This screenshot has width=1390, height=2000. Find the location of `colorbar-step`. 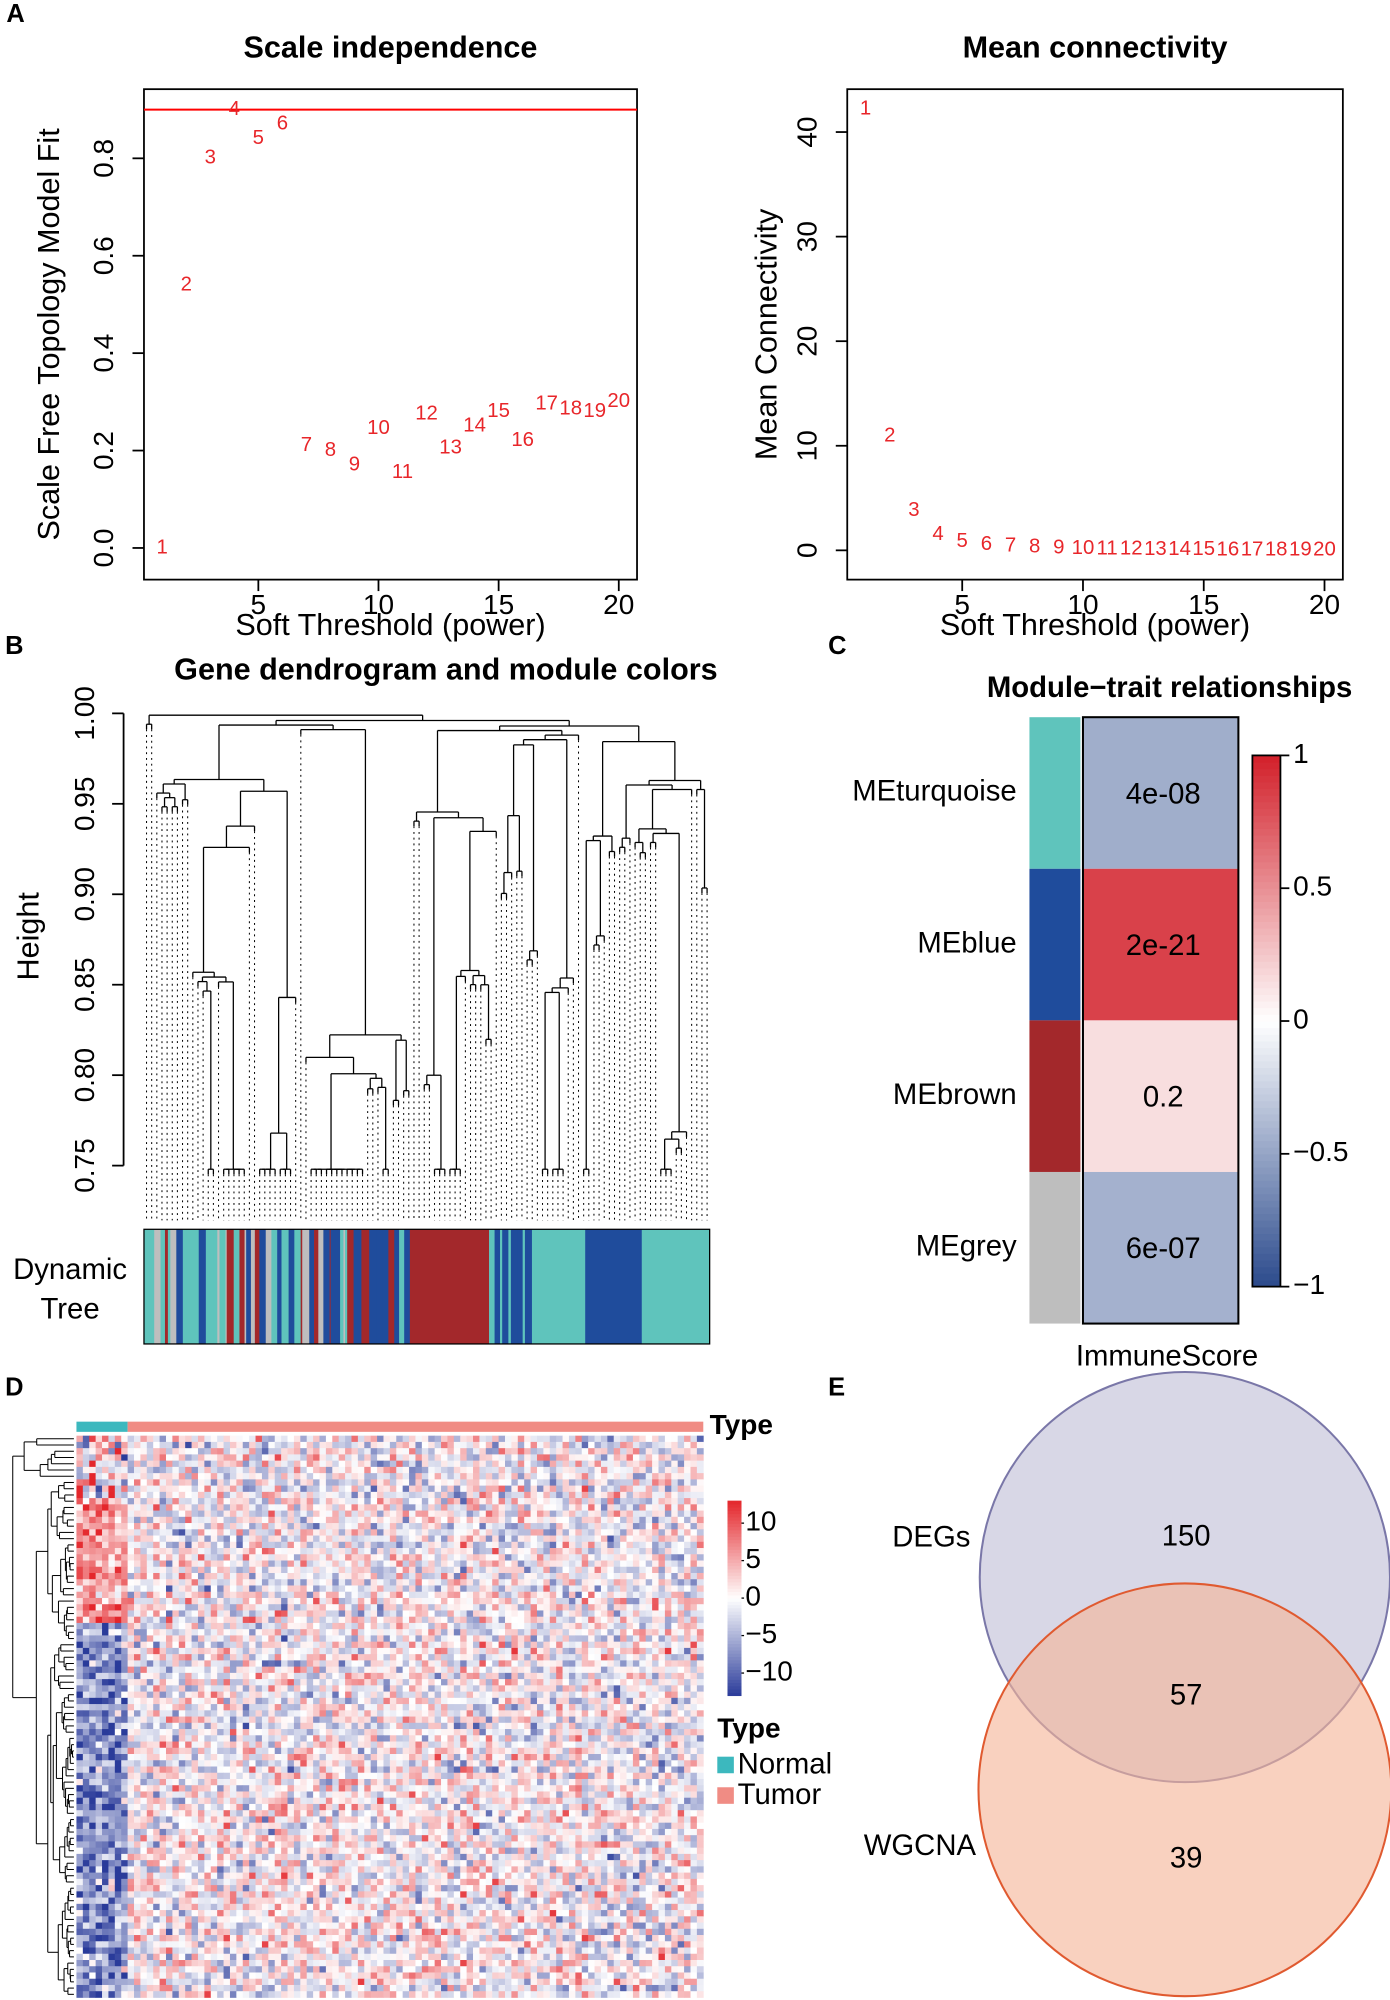

colorbar-step is located at coordinates (1266, 1244).